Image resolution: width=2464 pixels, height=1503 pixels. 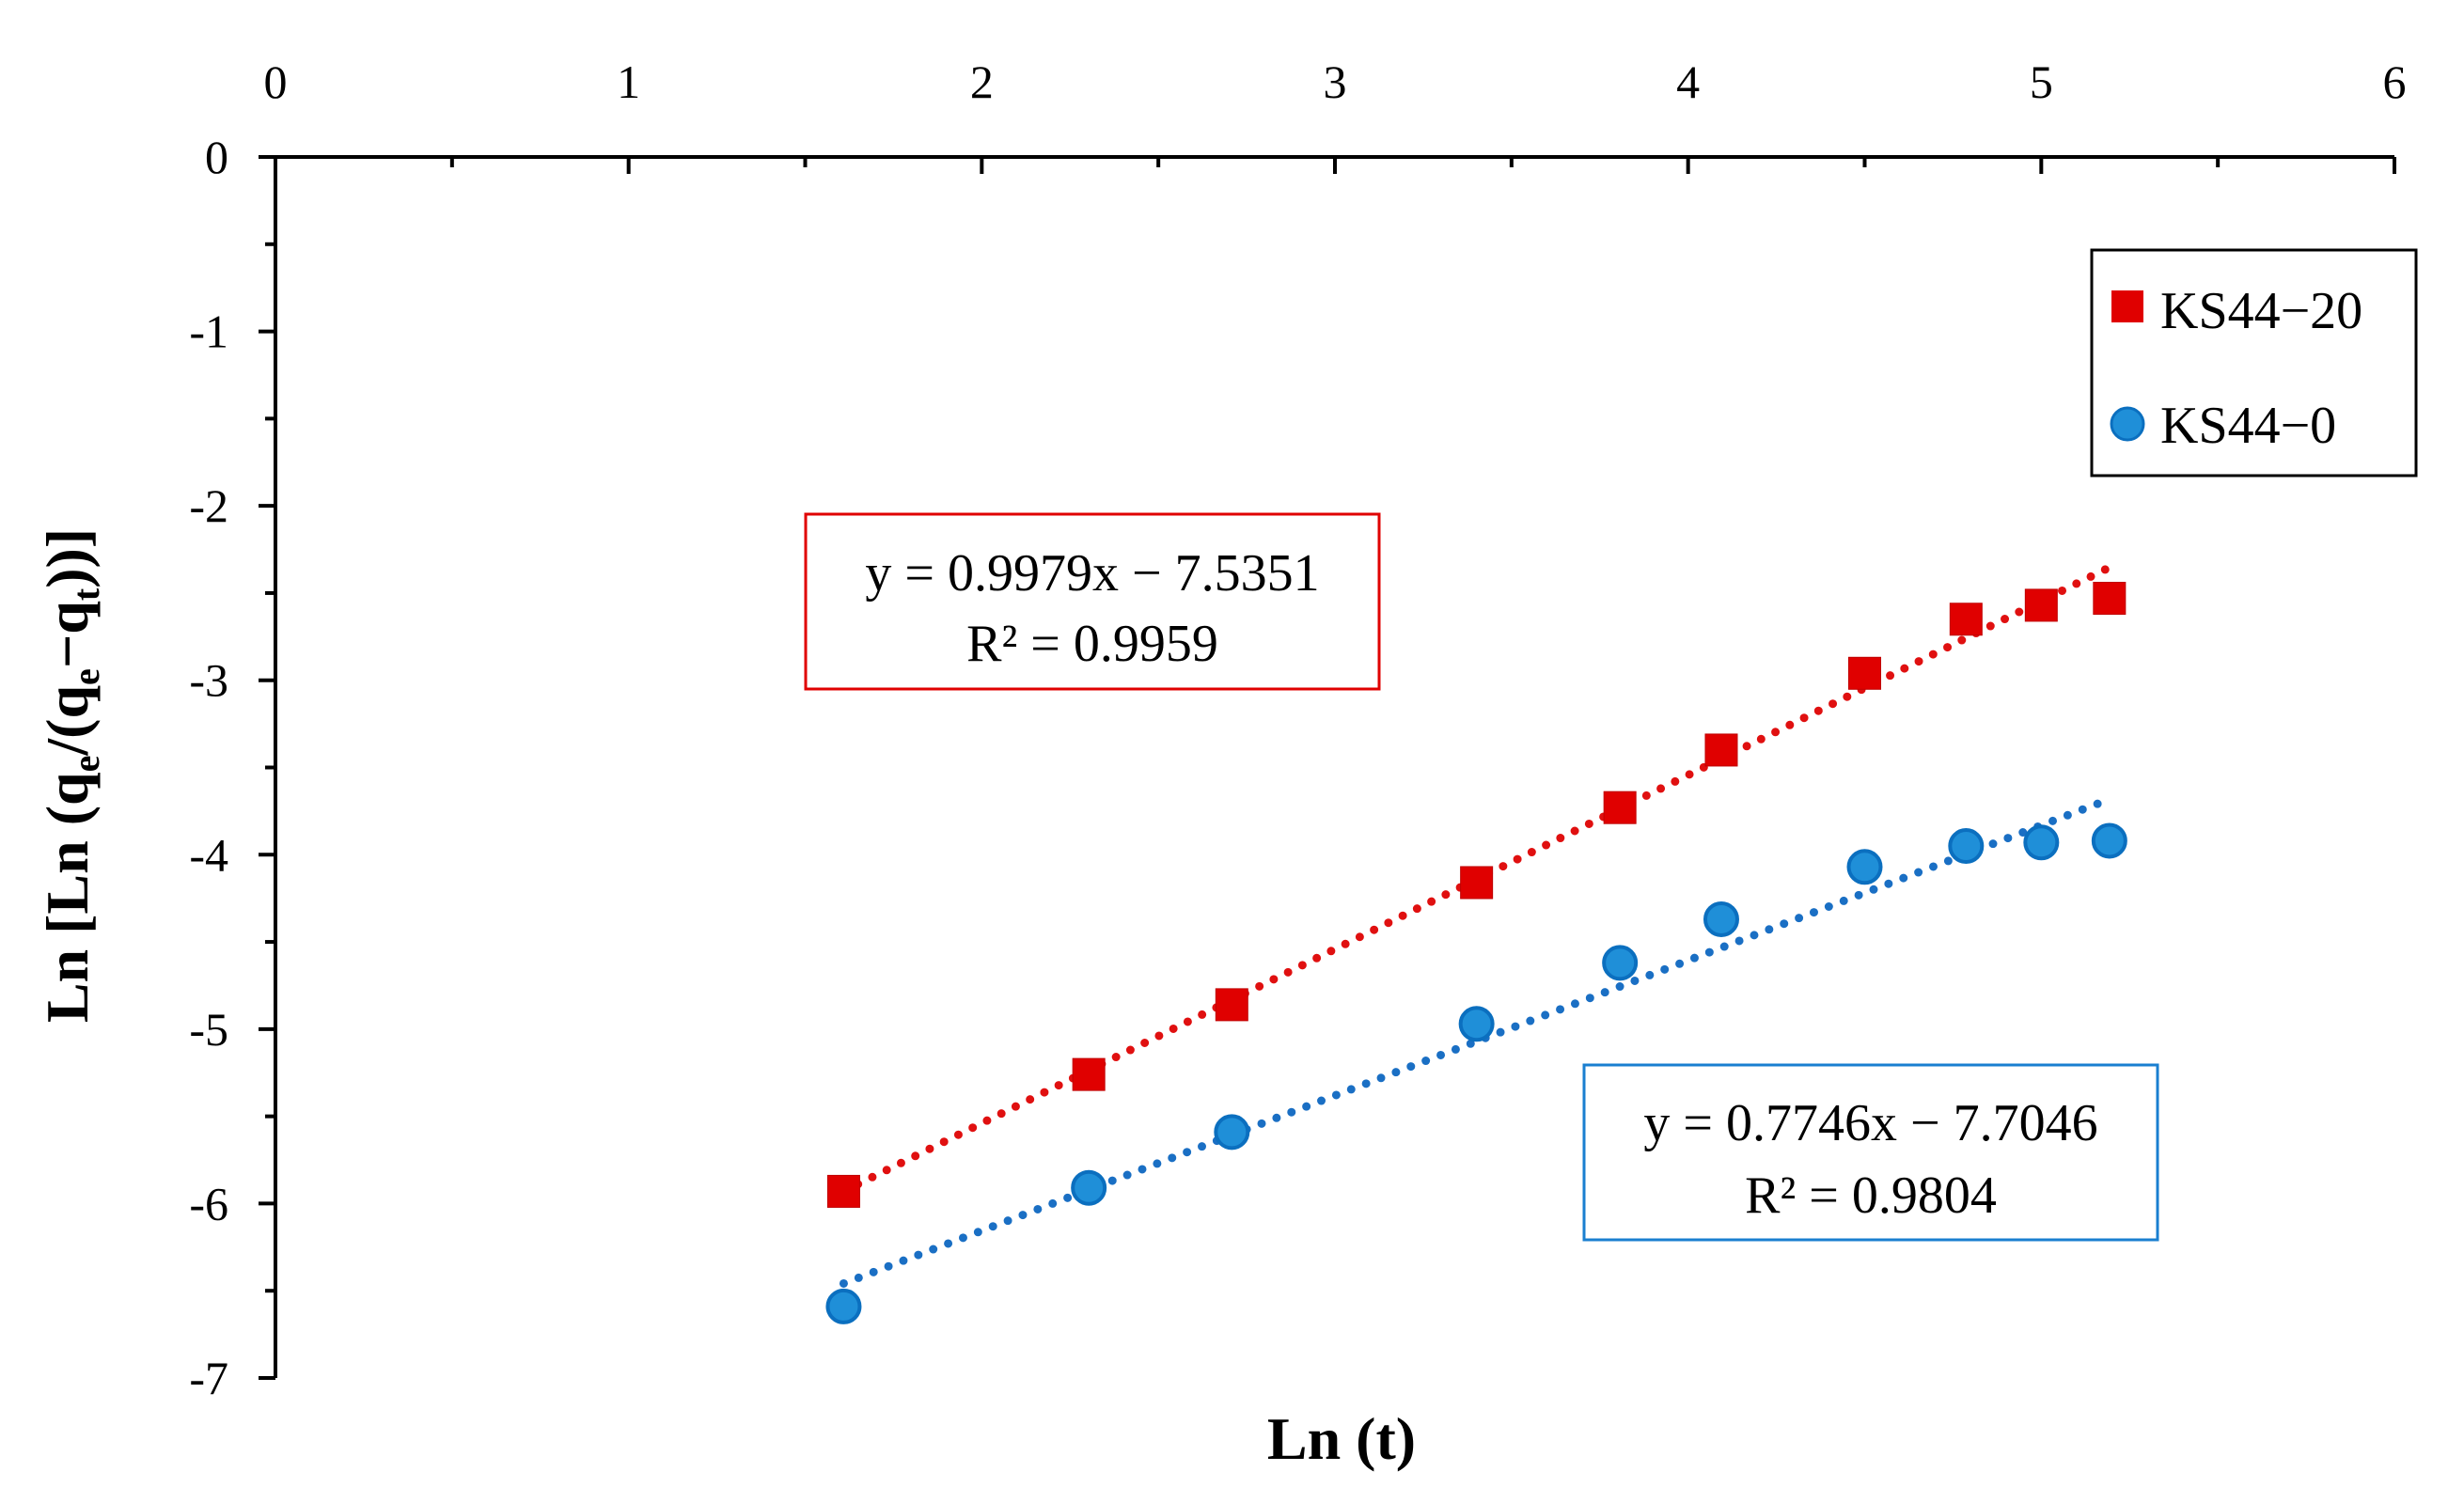 I want to click on equation-box-ks44-0: y = 0.7746x − 7.7046 R² = 0.9804, so click(x=1871, y=1152).